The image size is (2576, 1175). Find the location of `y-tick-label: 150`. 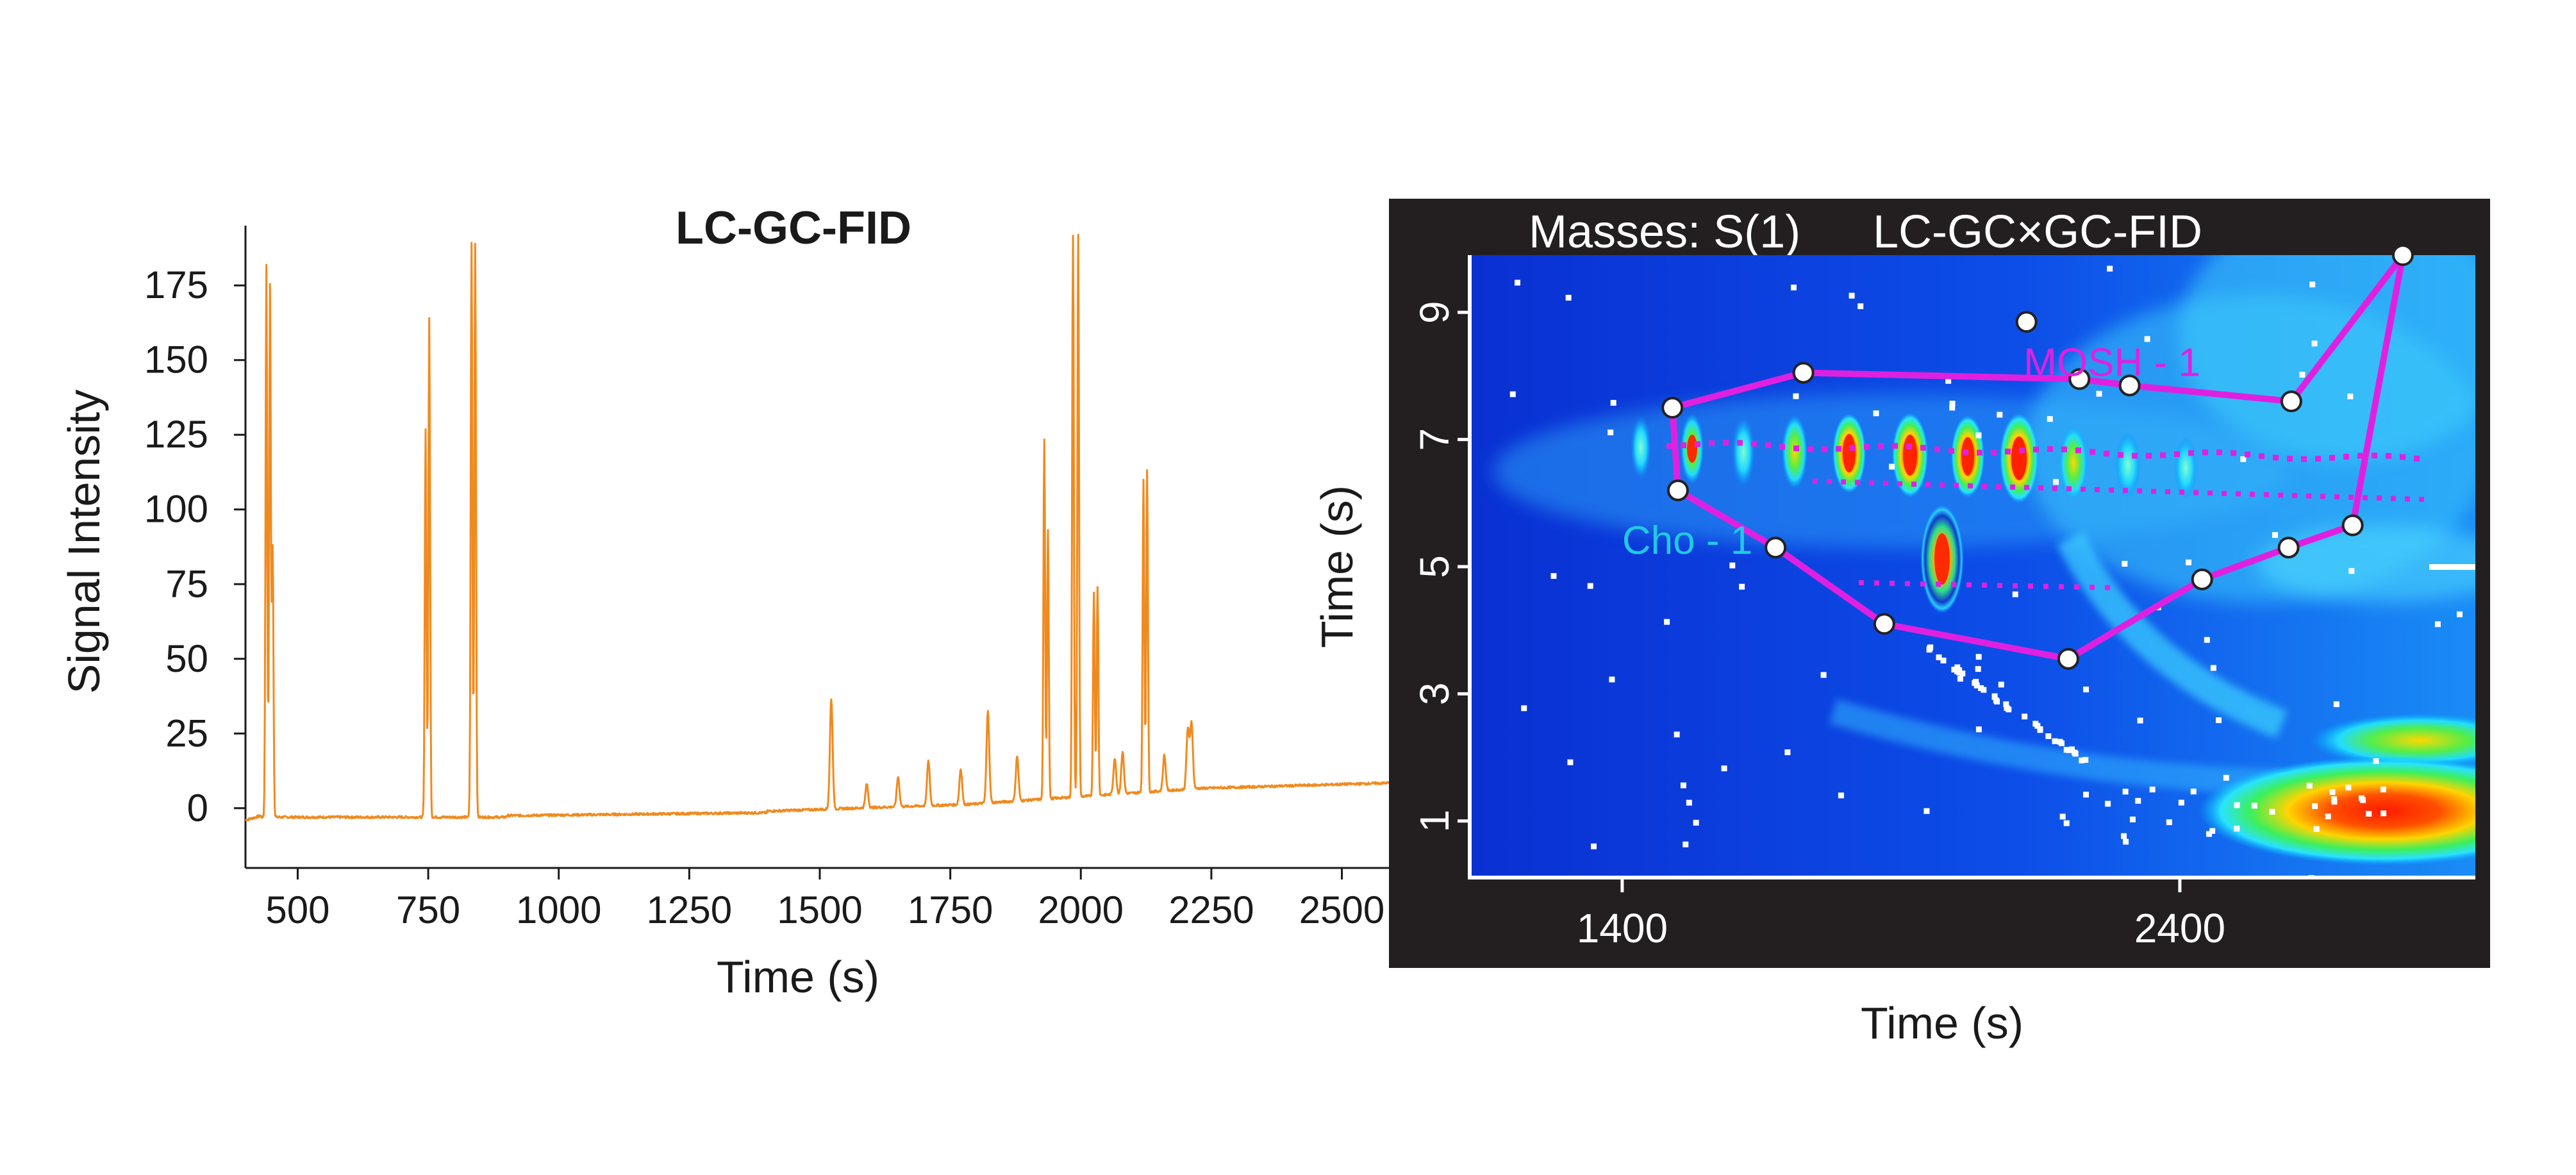

y-tick-label: 150 is located at coordinates (176, 360).